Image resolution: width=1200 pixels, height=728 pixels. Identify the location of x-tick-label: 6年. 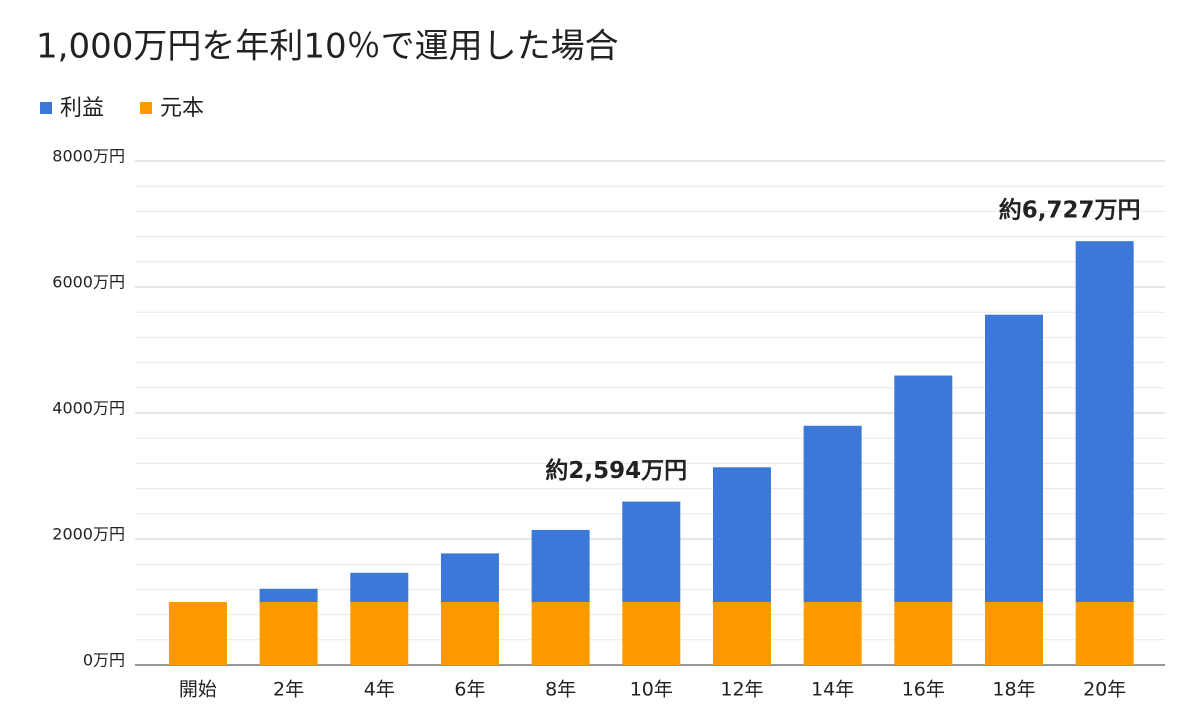
(469, 690).